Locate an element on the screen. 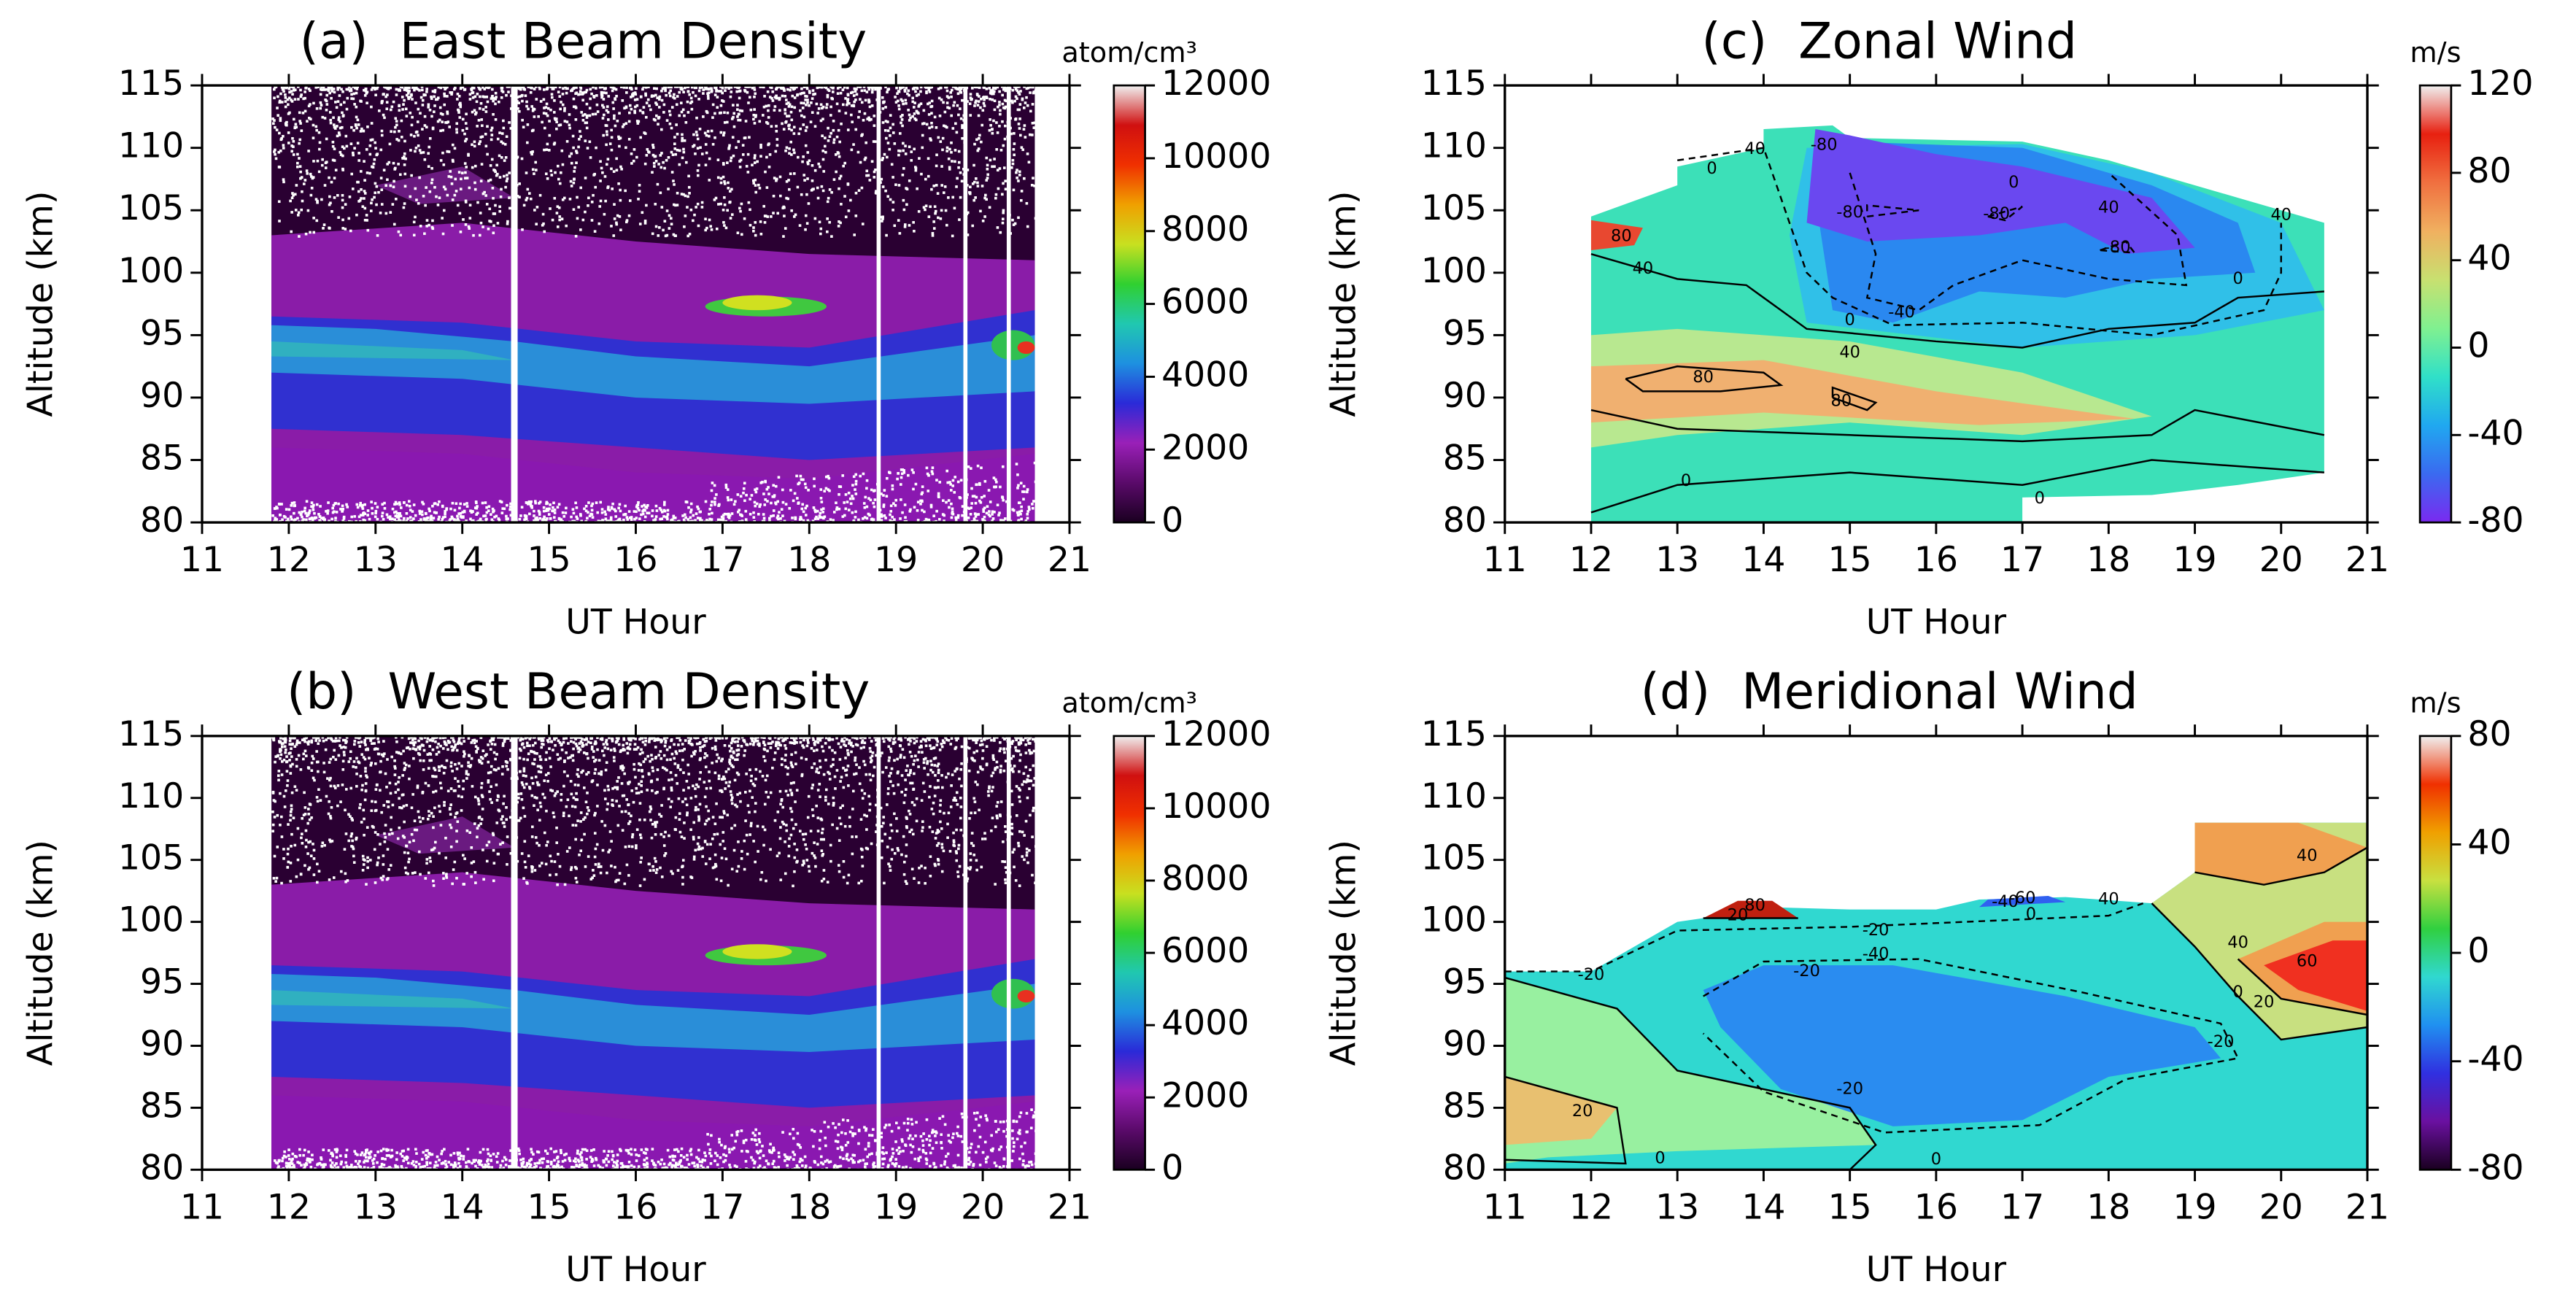  colorbar-tick-label: 6000 is located at coordinates (1205, 951).